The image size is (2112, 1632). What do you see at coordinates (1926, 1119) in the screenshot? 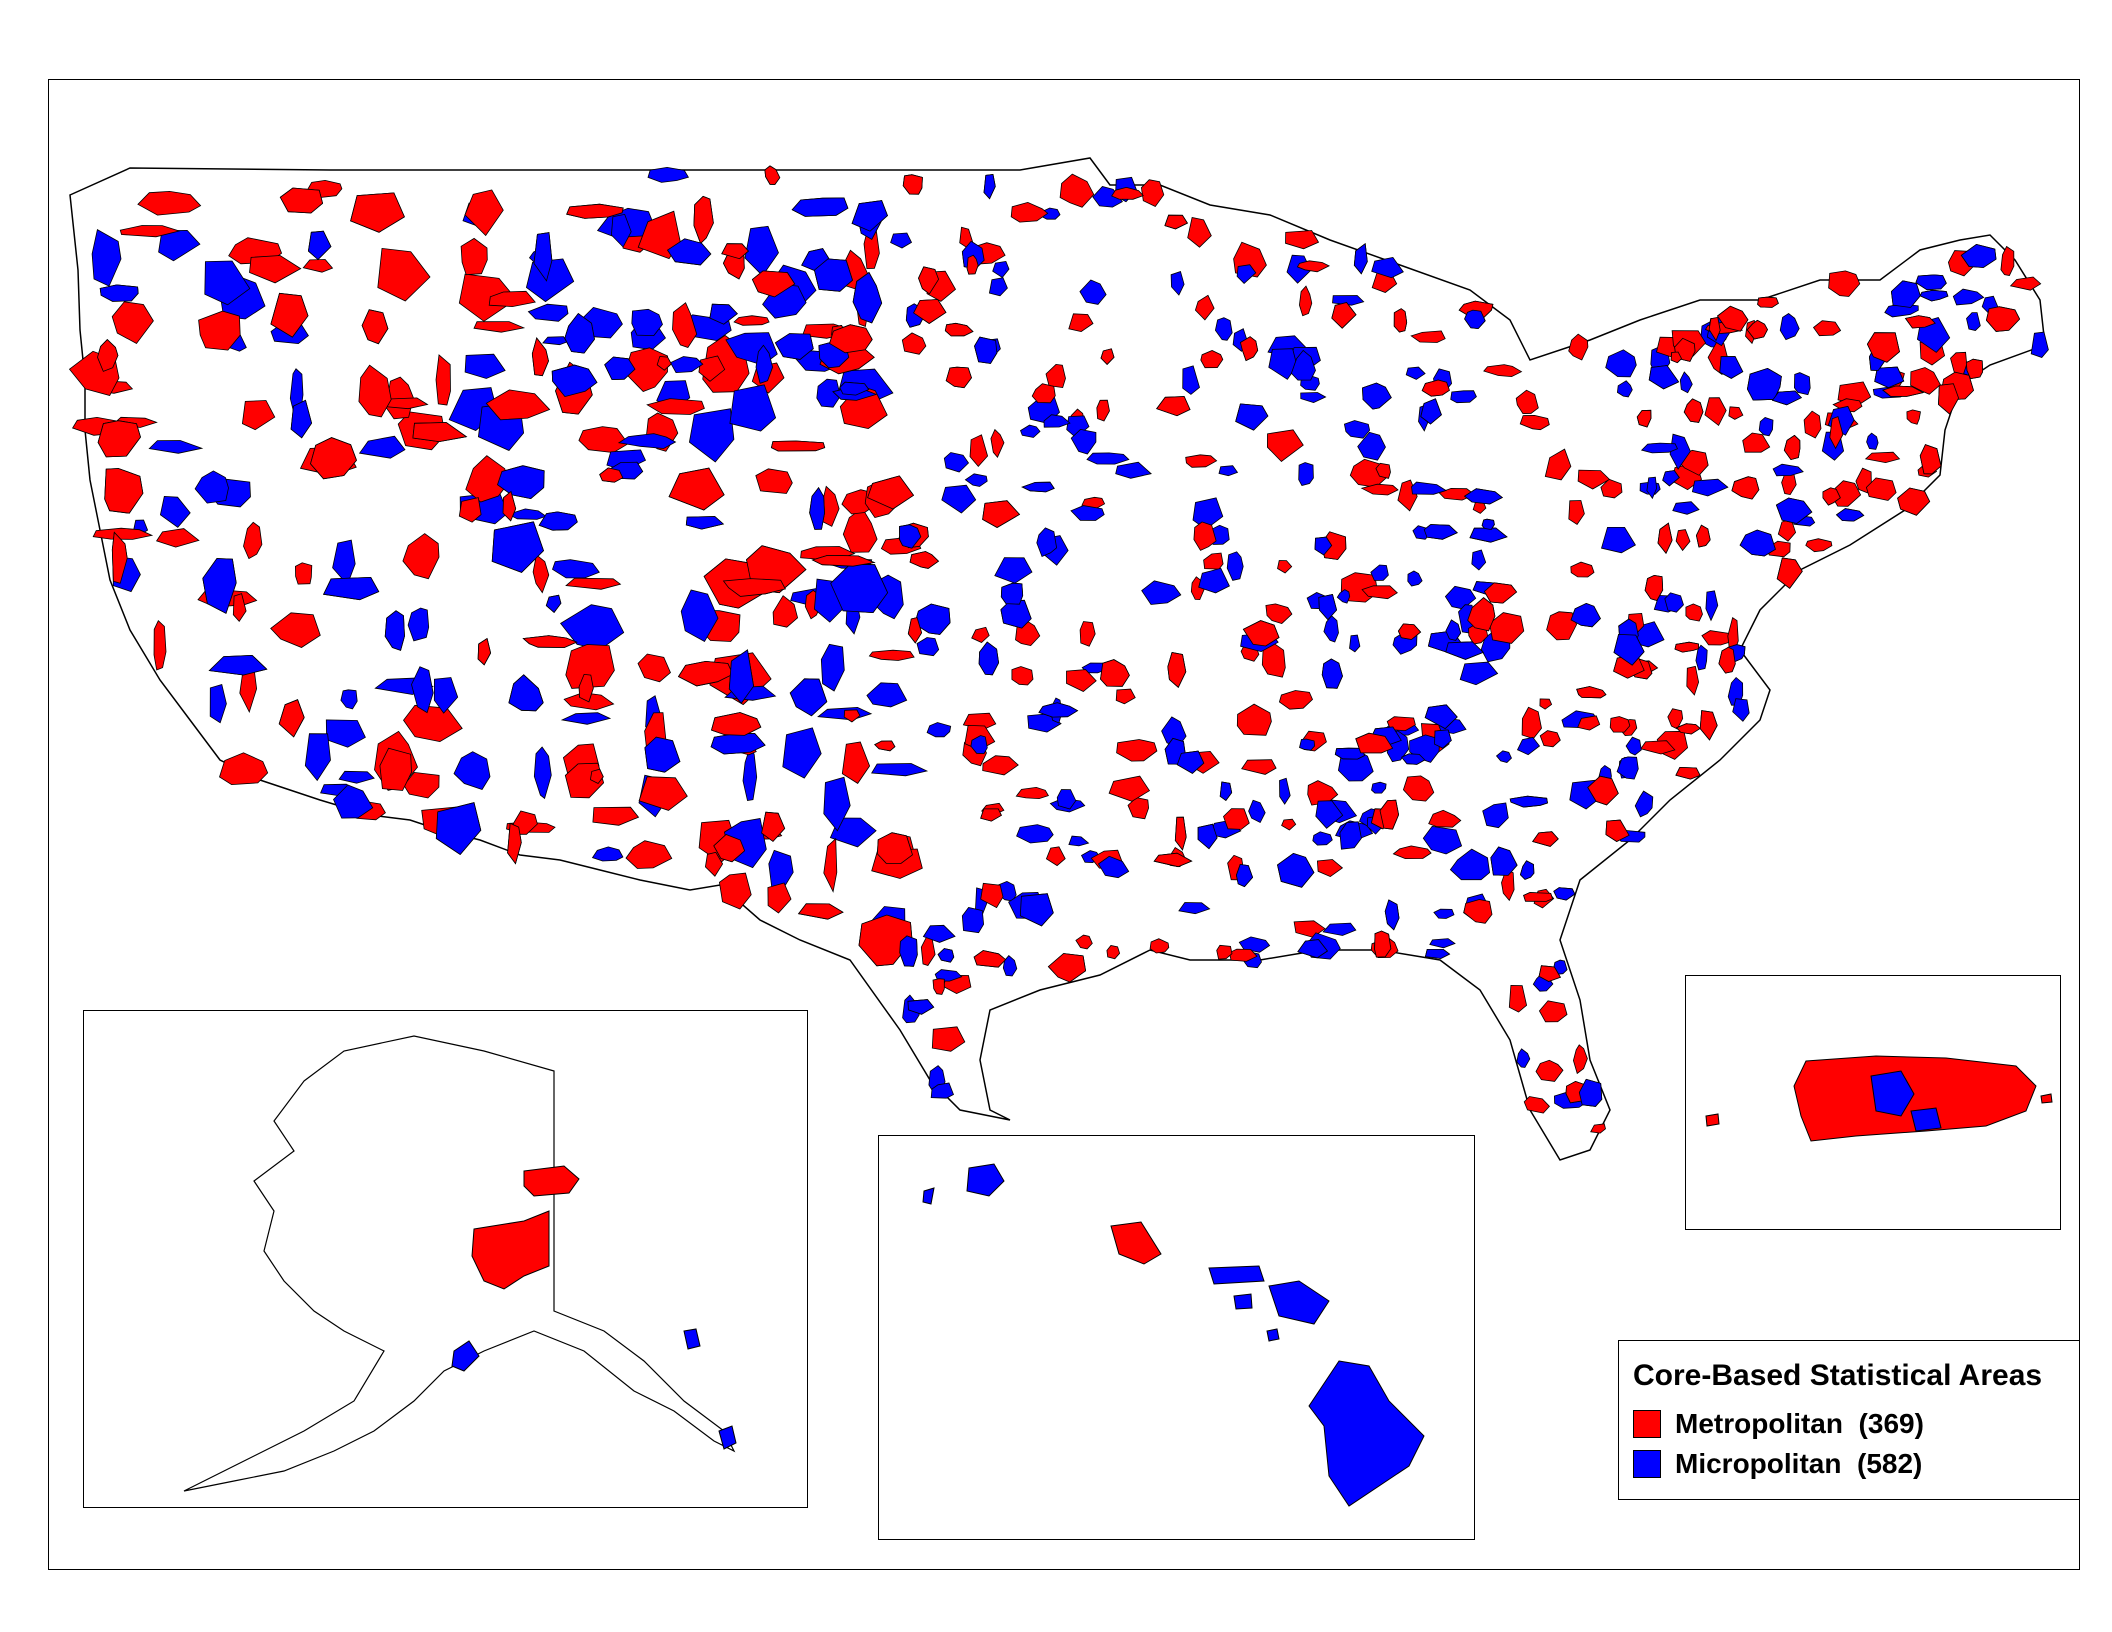
I see `pr-micro-south` at bounding box center [1926, 1119].